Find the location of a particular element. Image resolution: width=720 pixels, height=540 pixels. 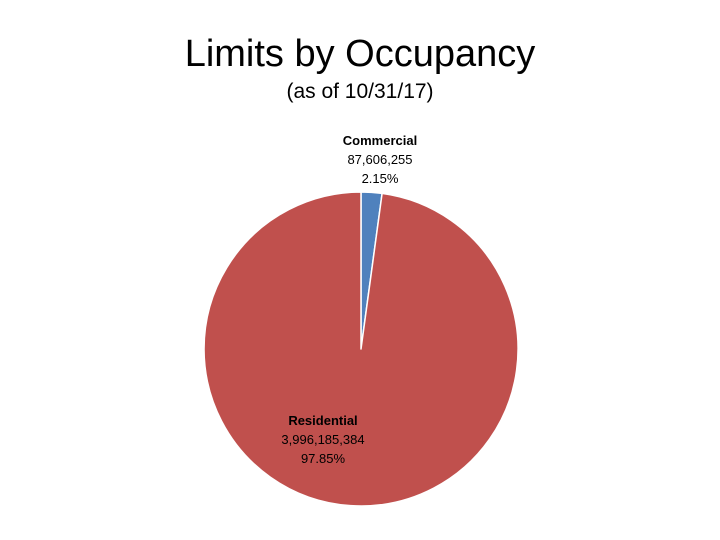

data-label-commercial-value: 87,606,255 is located at coordinates (380, 159).